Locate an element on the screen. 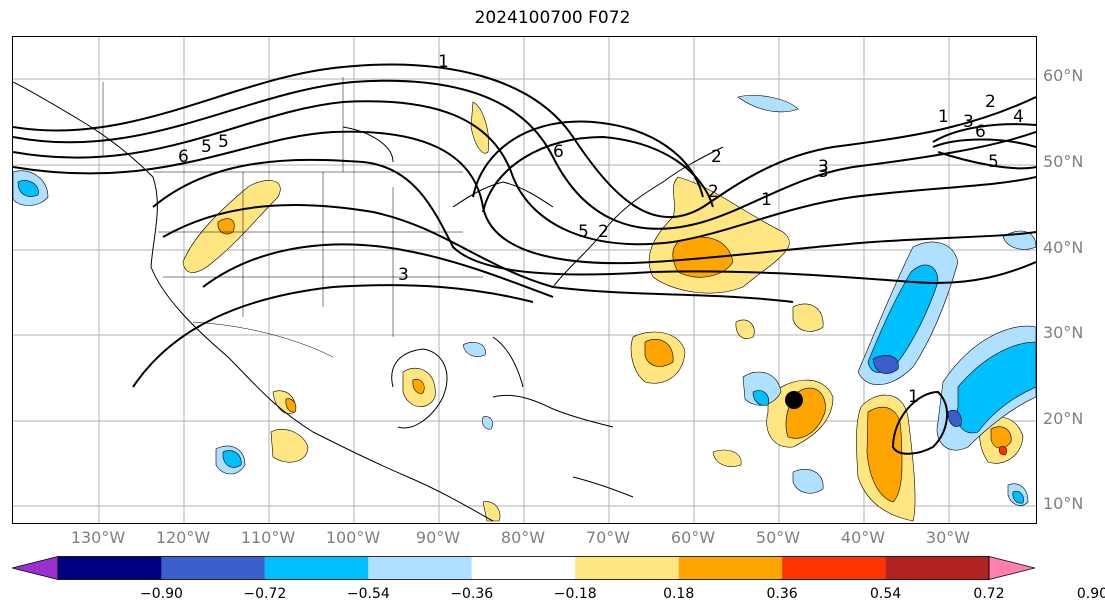 This screenshot has width=1105, height=615. colorbar-ticks is located at coordinates (575, 579).